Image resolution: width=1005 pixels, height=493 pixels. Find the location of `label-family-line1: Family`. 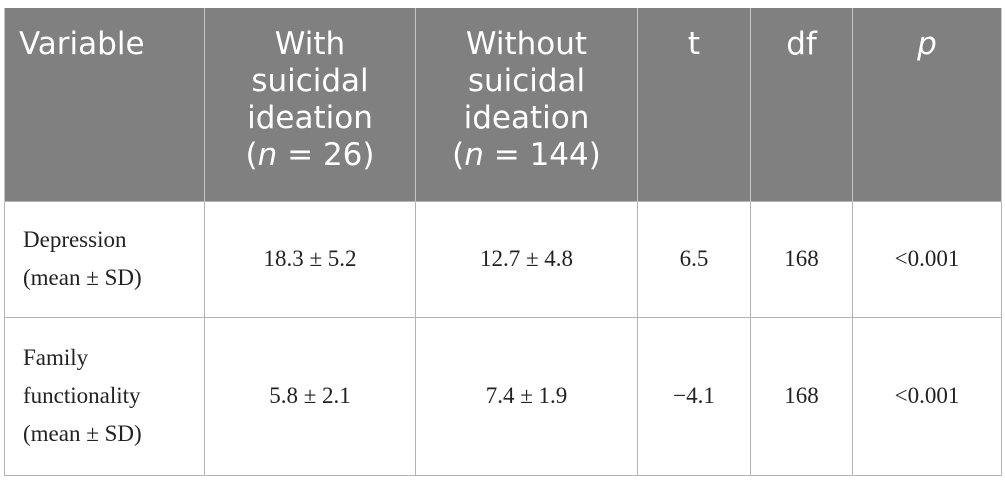

label-family-line1: Family is located at coordinates (56, 357).